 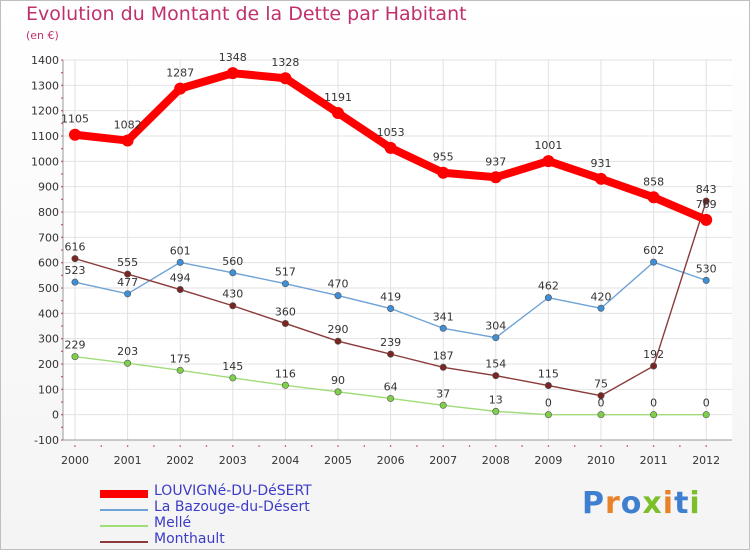 I want to click on x-tick-label: 2008, so click(x=496, y=460).